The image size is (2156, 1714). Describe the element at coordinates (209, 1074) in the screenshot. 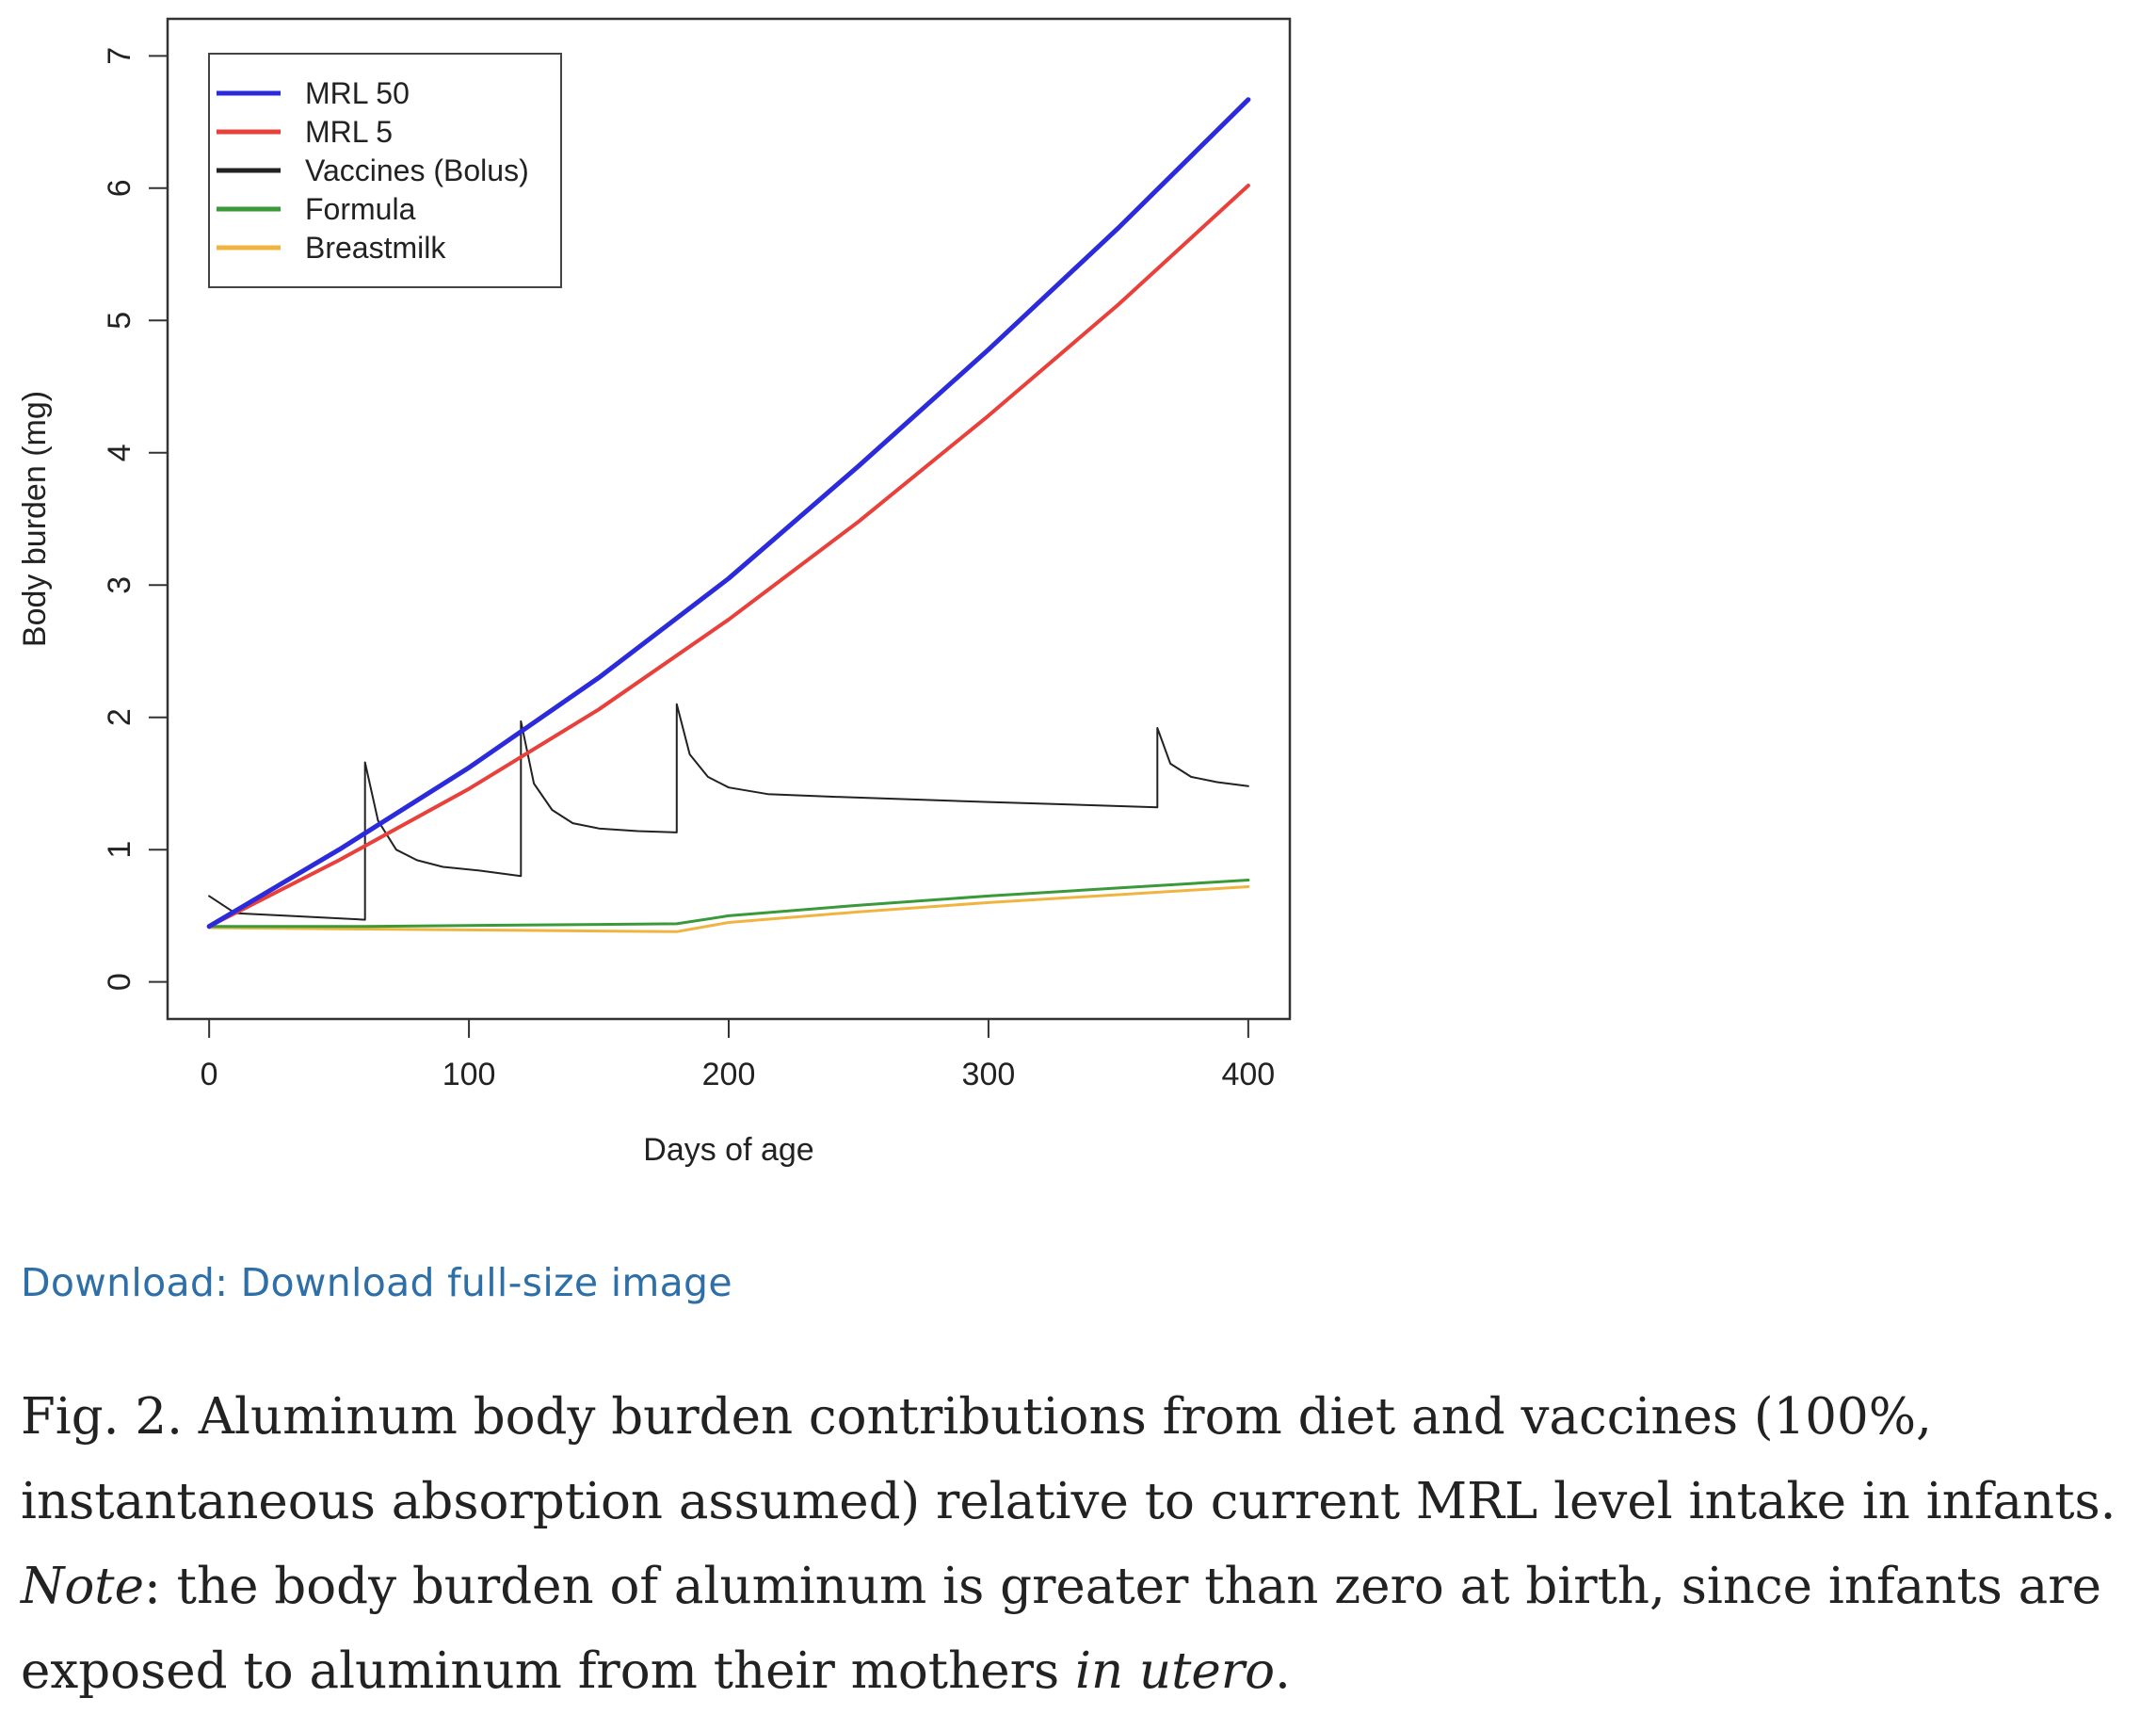

I see `x-tick-label: 0` at that location.